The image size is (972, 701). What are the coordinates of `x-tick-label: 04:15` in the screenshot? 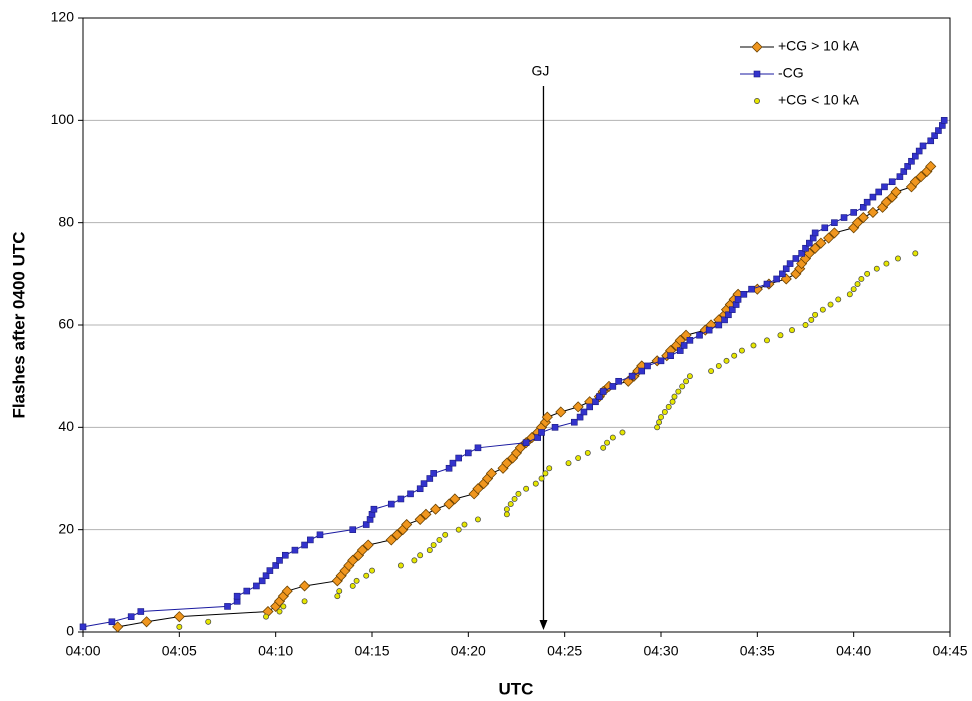 It's located at (371, 651).